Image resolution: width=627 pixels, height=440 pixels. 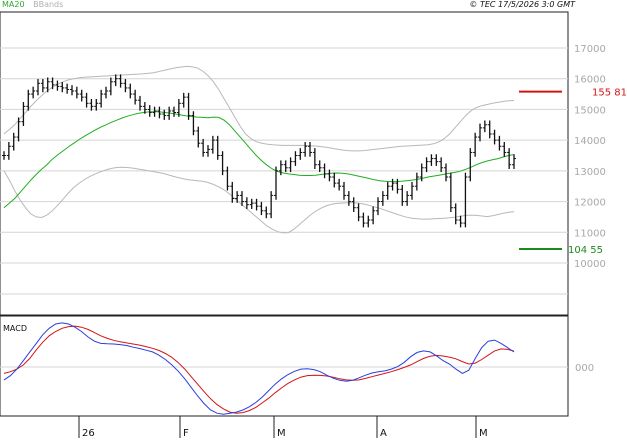 I want to click on x-tick-label: A, so click(x=383, y=433).